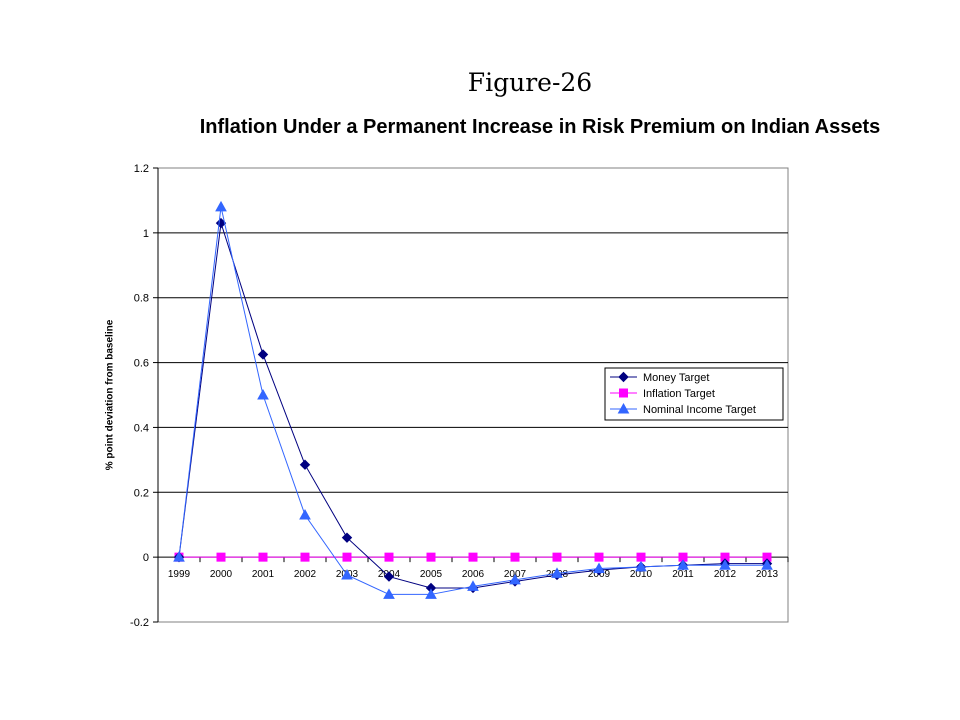 Image resolution: width=960 pixels, height=720 pixels. Describe the element at coordinates (473, 574) in the screenshot. I see `x-tick-label: 2006` at that location.